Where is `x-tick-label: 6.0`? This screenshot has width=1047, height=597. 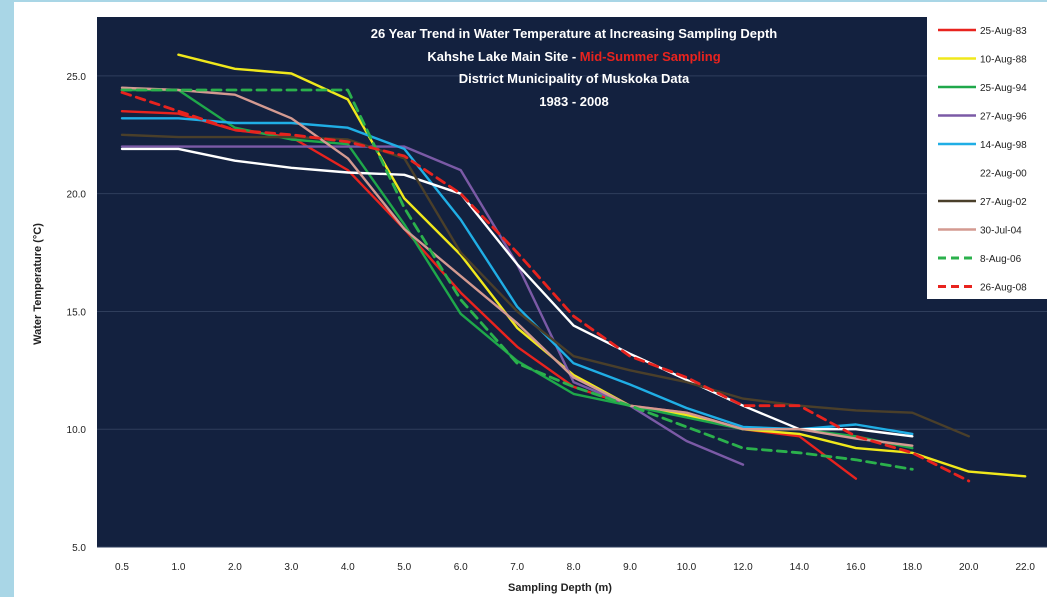 x-tick-label: 6.0 is located at coordinates (461, 567).